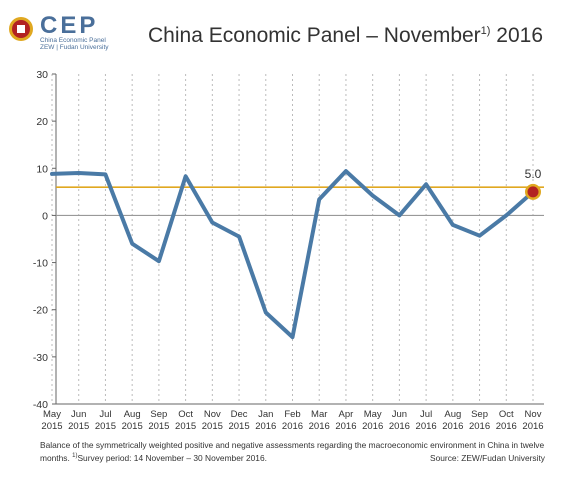 This screenshot has height=480, width=570. What do you see at coordinates (487, 457) in the screenshot?
I see `note-source: Source: ZEW/Fudan University` at bounding box center [487, 457].